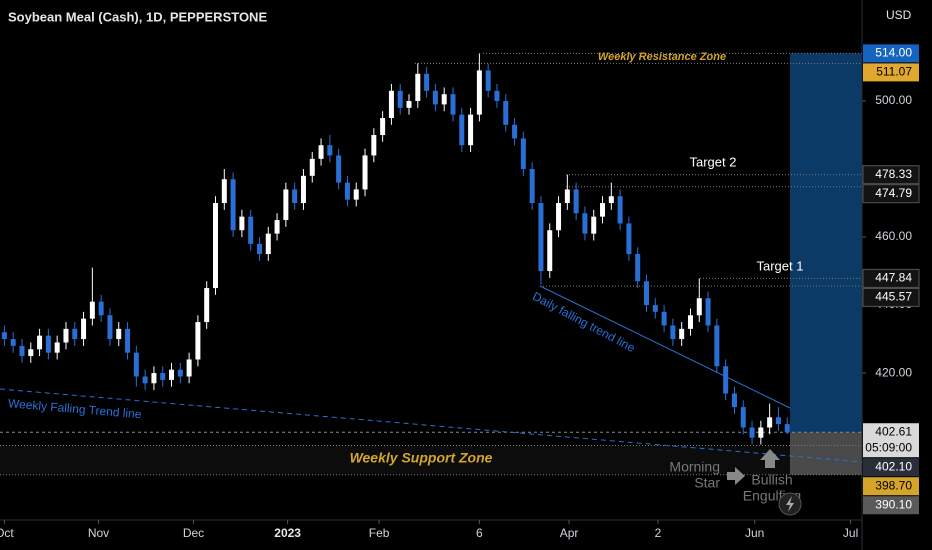 This screenshot has height=550, width=932. What do you see at coordinates (899, 15) in the screenshot?
I see `currency: USD` at bounding box center [899, 15].